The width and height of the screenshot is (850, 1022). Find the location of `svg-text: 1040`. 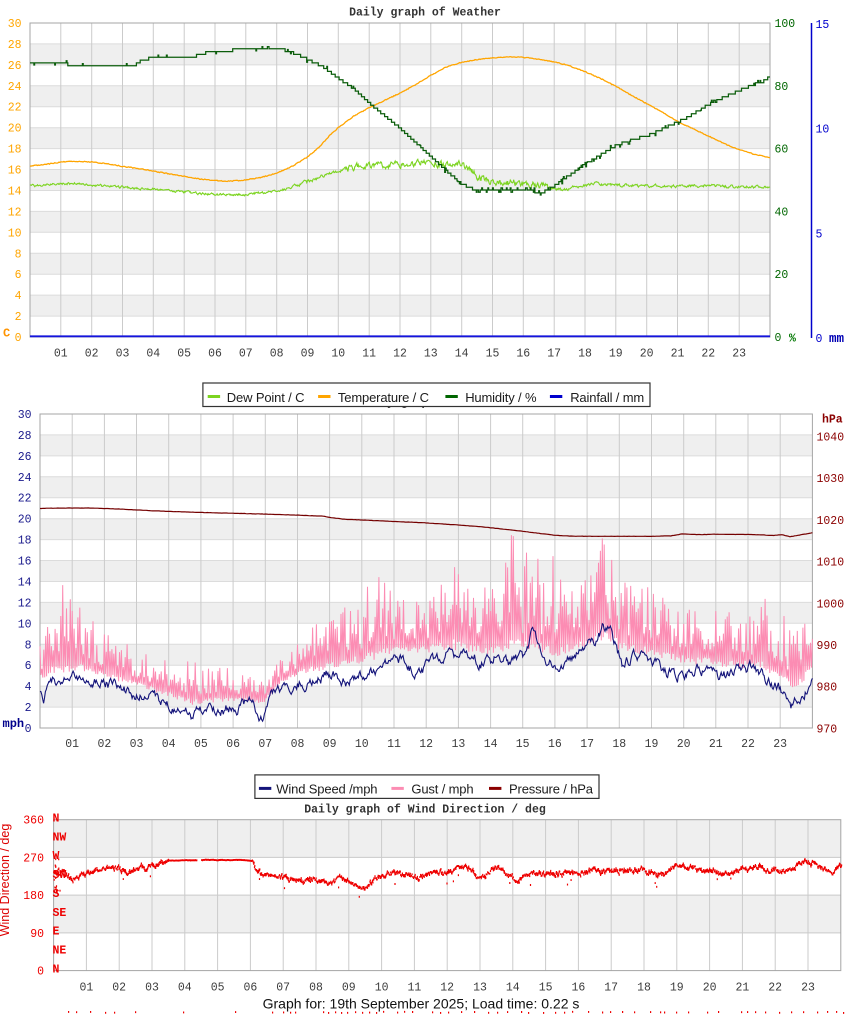

svg-text: 1040 is located at coordinates (831, 438).